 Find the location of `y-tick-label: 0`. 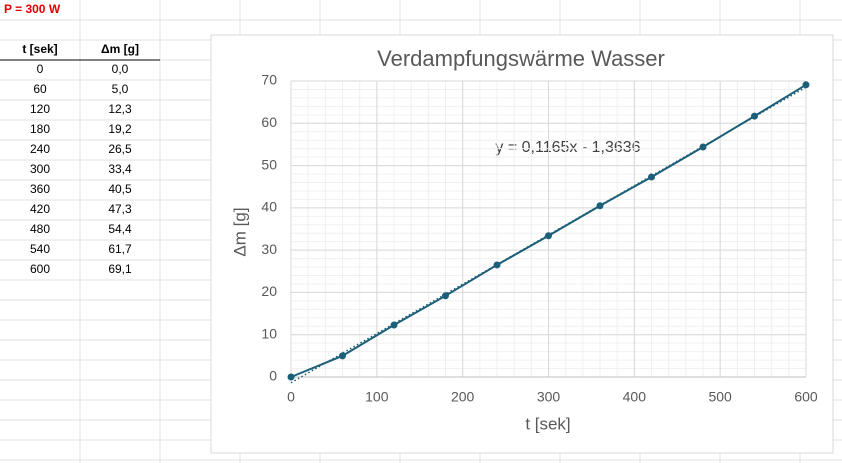

y-tick-label: 0 is located at coordinates (273, 376).